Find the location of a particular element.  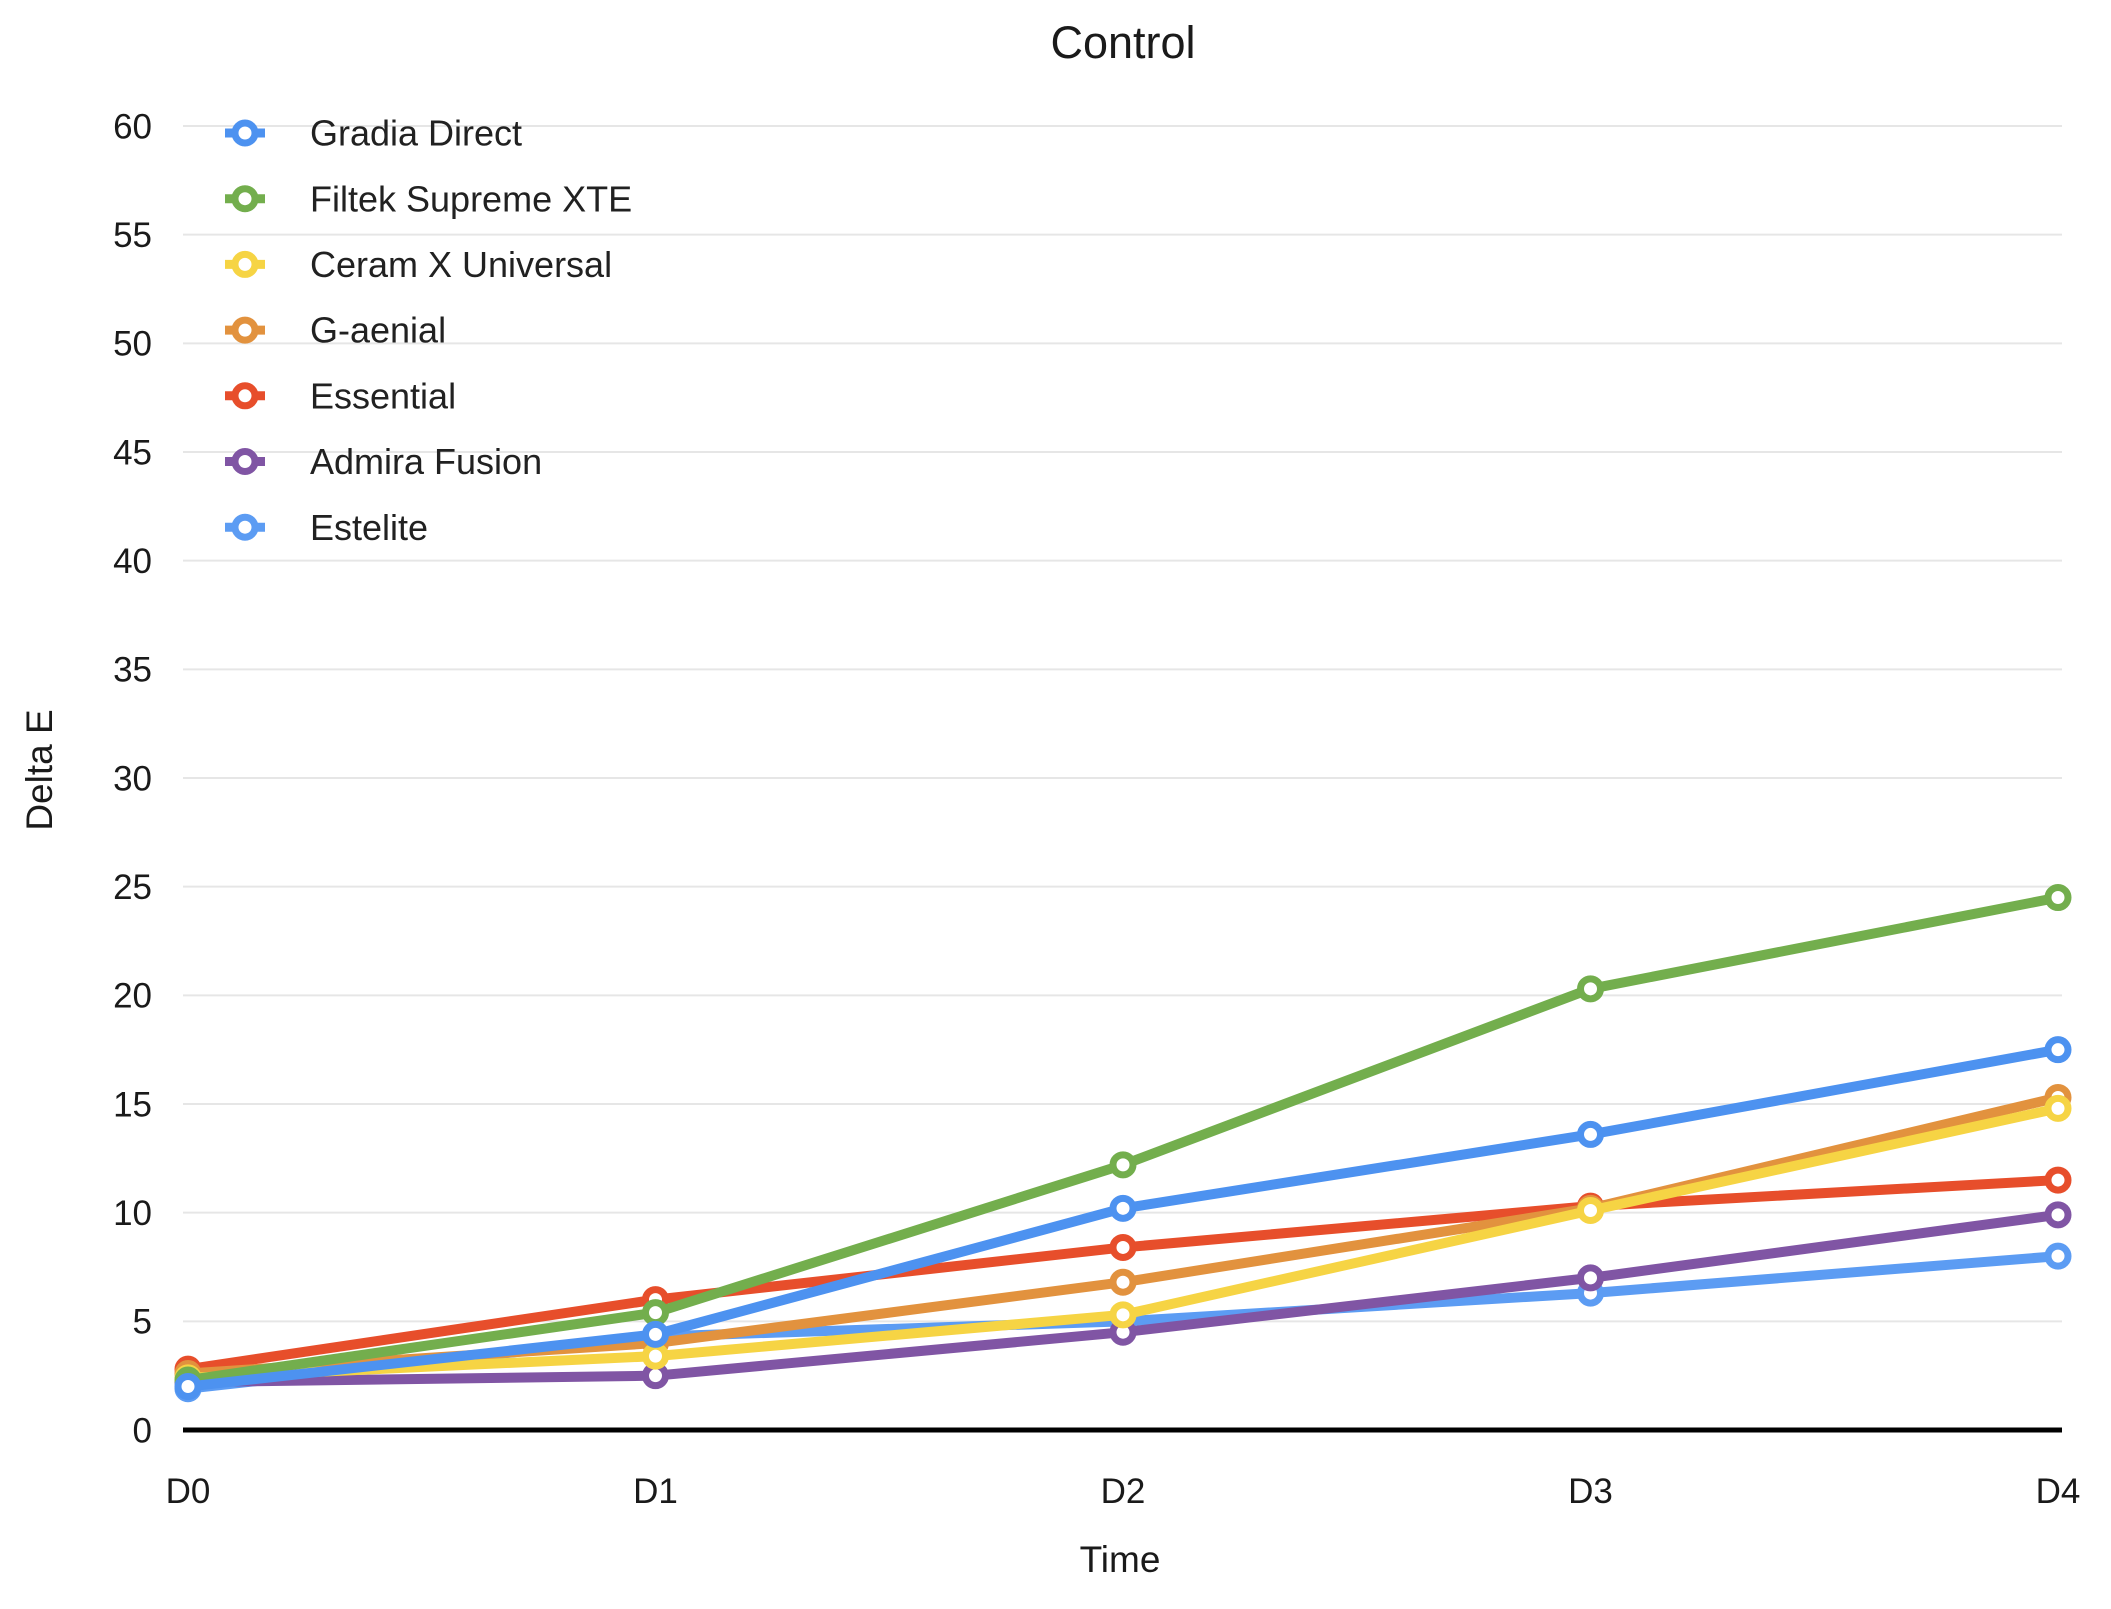

data-point-gradia-direct-D1 is located at coordinates (655, 1334).